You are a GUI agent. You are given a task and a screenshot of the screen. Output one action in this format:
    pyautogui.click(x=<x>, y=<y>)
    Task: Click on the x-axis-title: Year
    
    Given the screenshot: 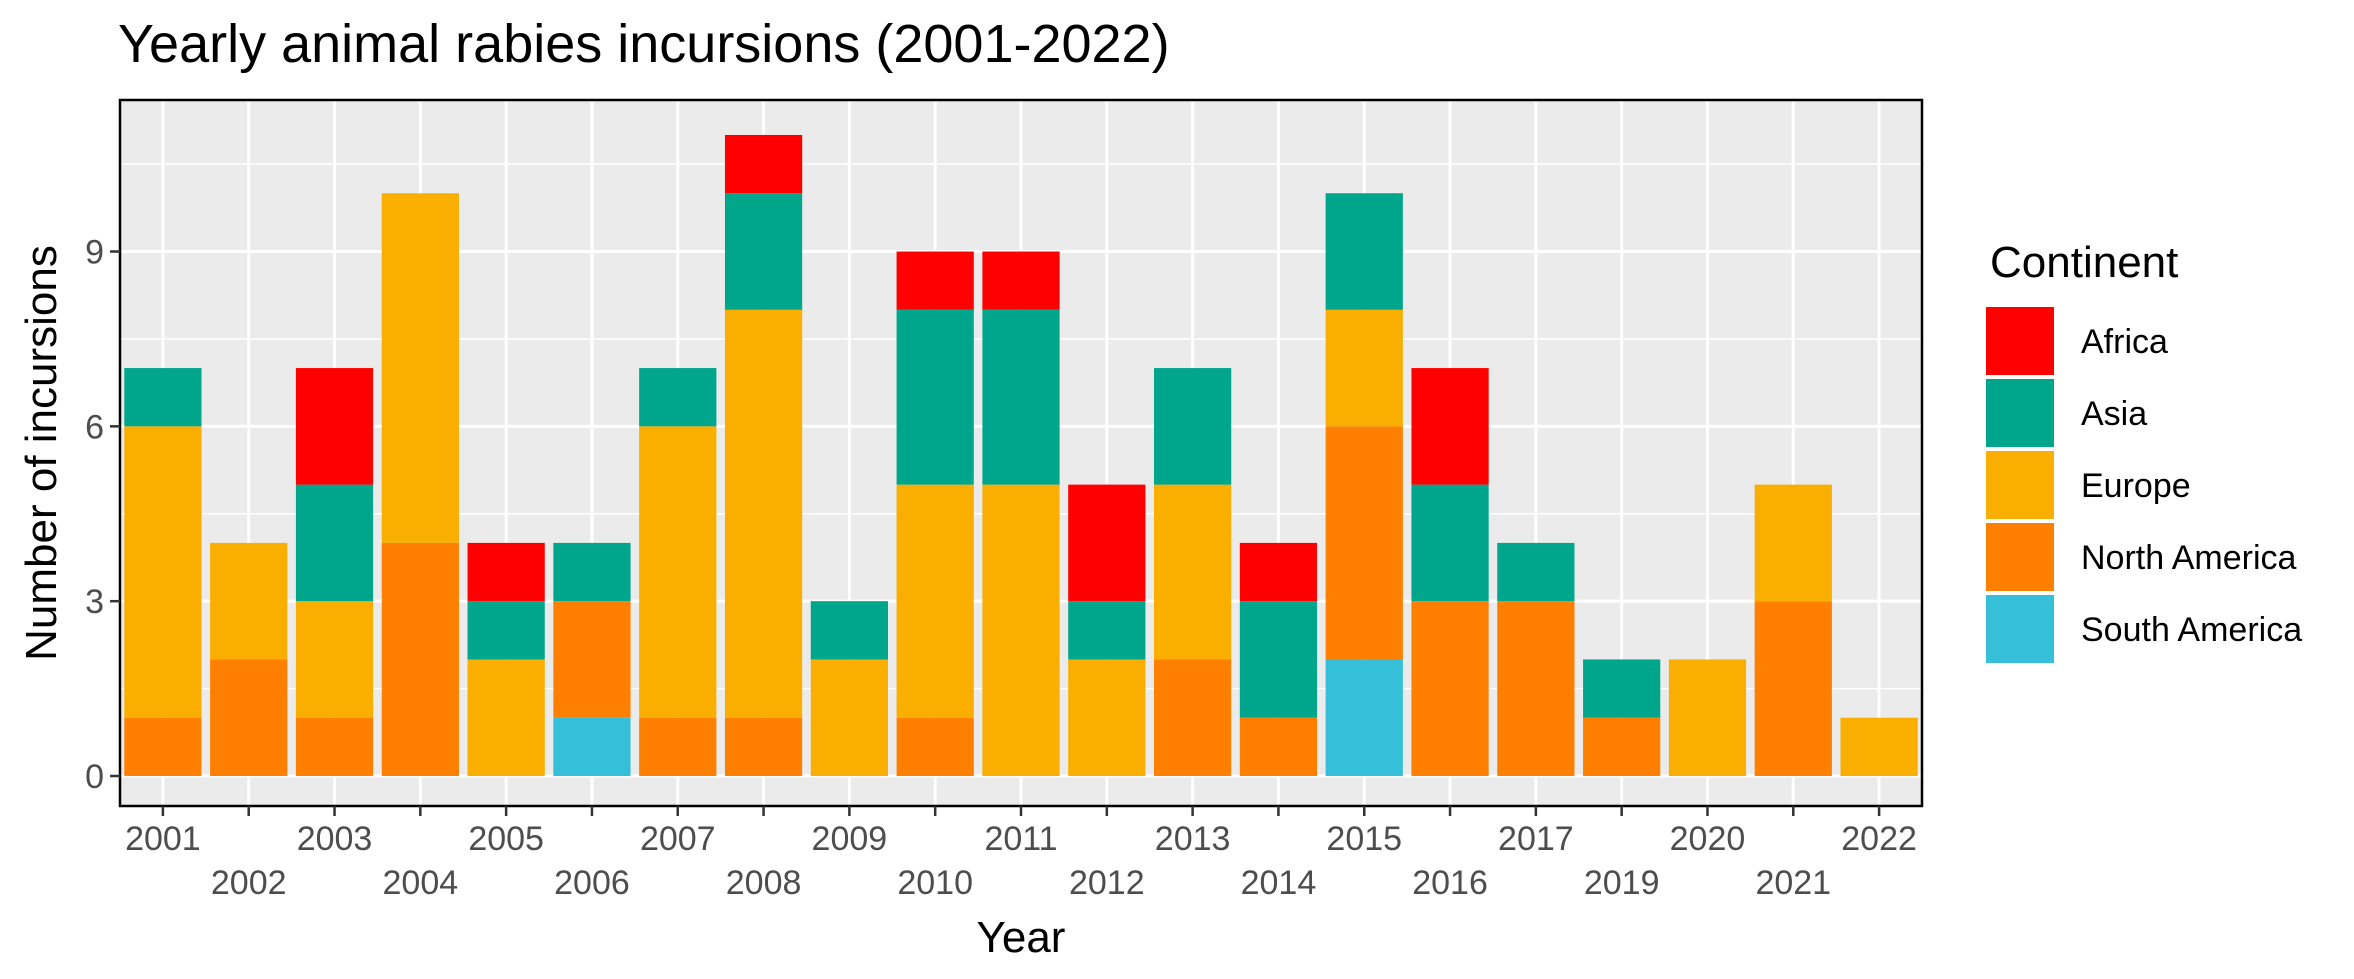 What is the action you would take?
    pyautogui.click(x=1021, y=937)
    